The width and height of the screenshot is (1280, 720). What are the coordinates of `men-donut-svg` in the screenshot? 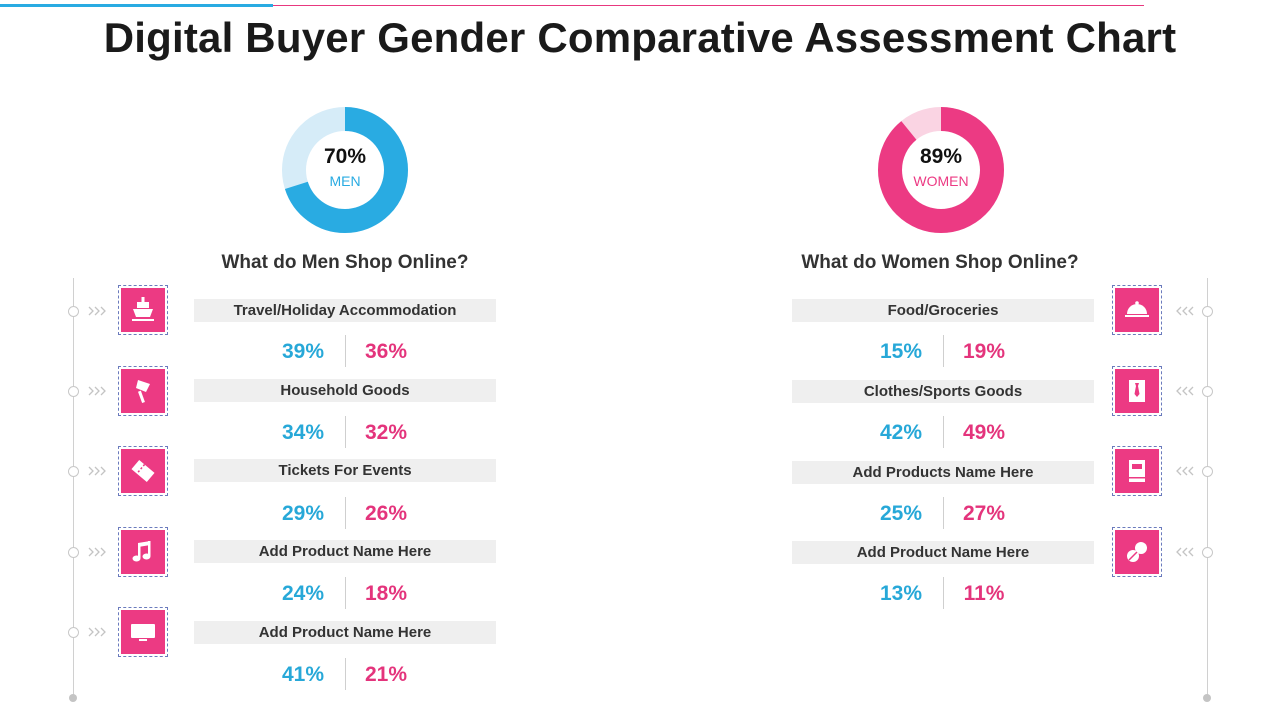 It's located at (345, 170).